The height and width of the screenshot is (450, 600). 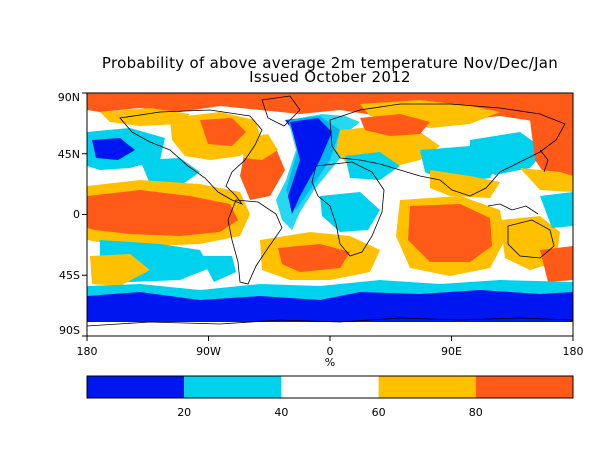 I want to click on indonesia-coast, so click(x=513, y=209).